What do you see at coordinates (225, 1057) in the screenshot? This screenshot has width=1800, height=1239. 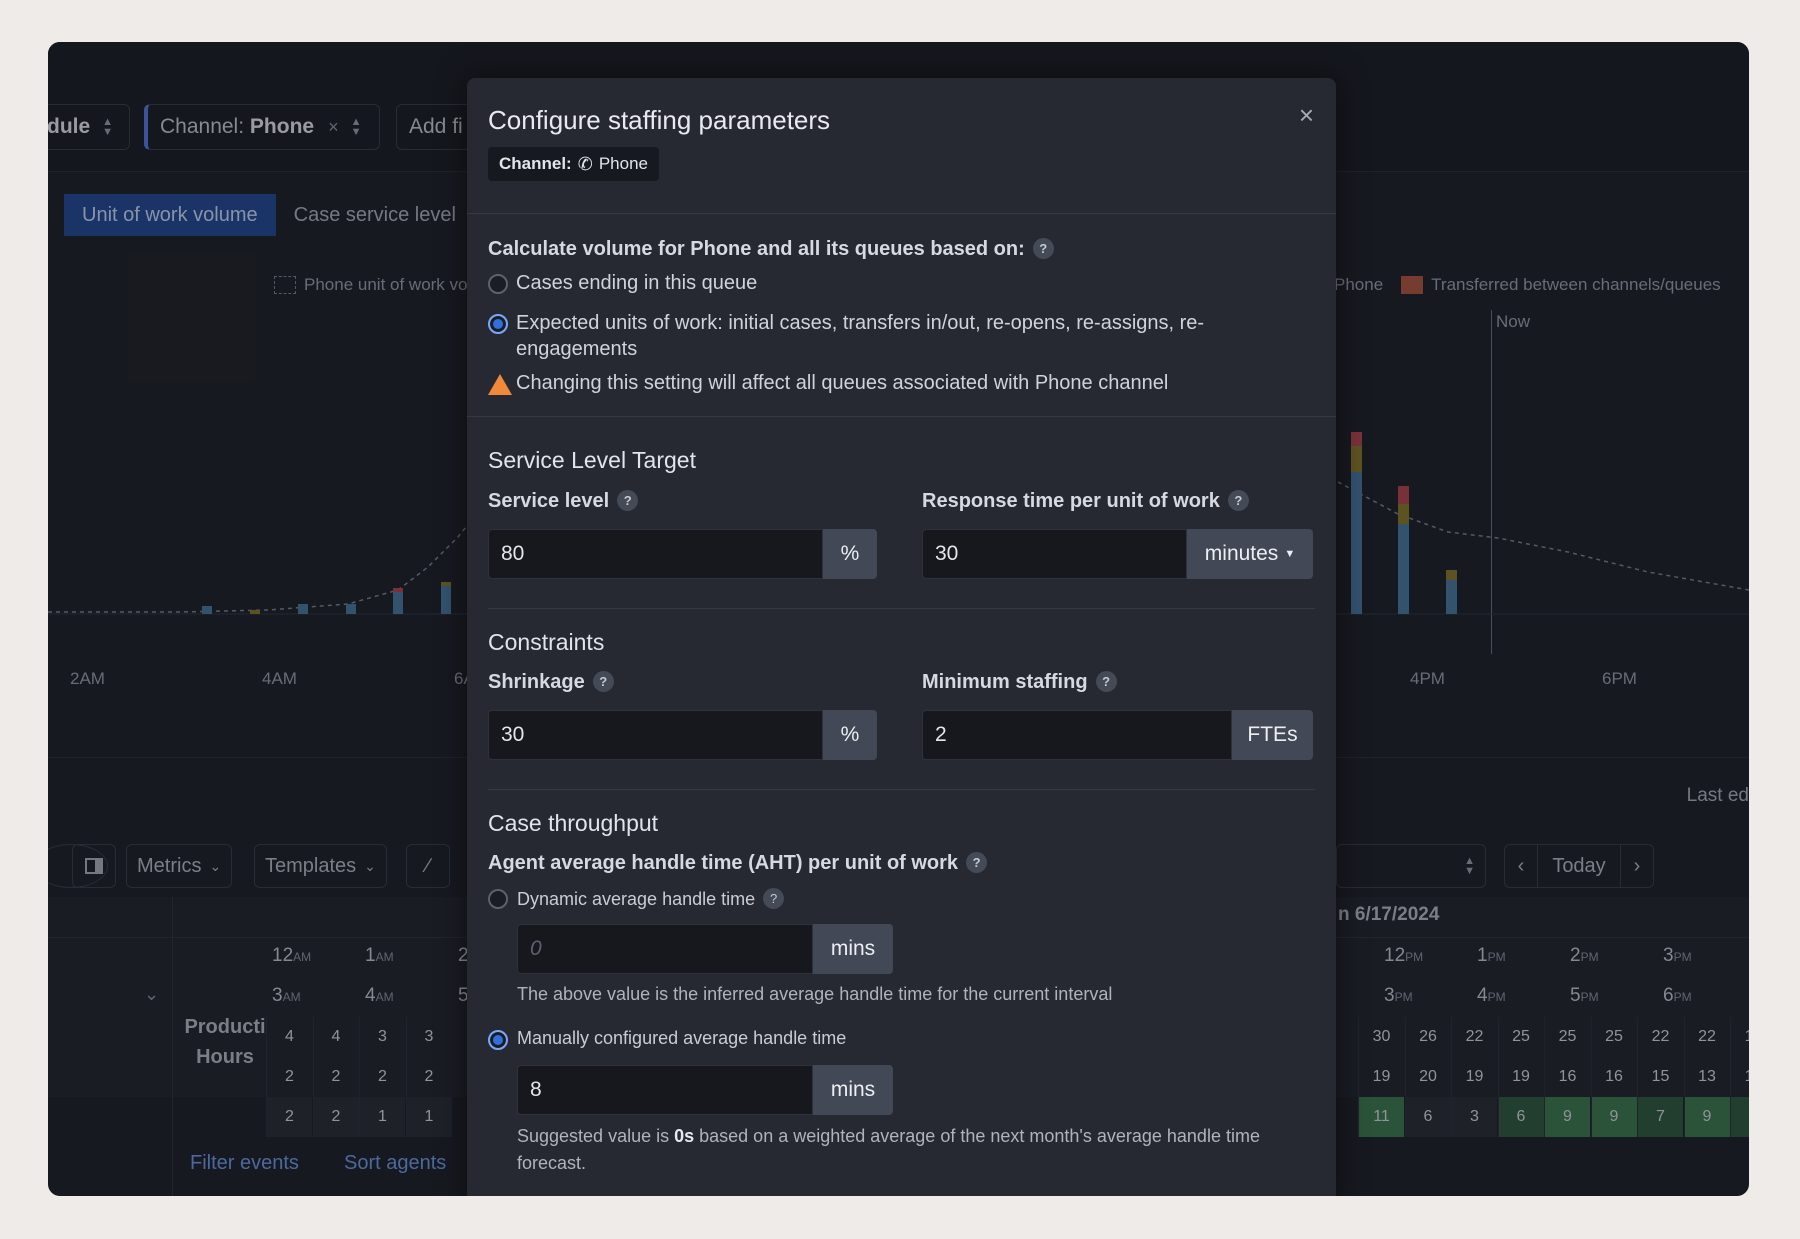 I see `row-label-line2: Hours` at bounding box center [225, 1057].